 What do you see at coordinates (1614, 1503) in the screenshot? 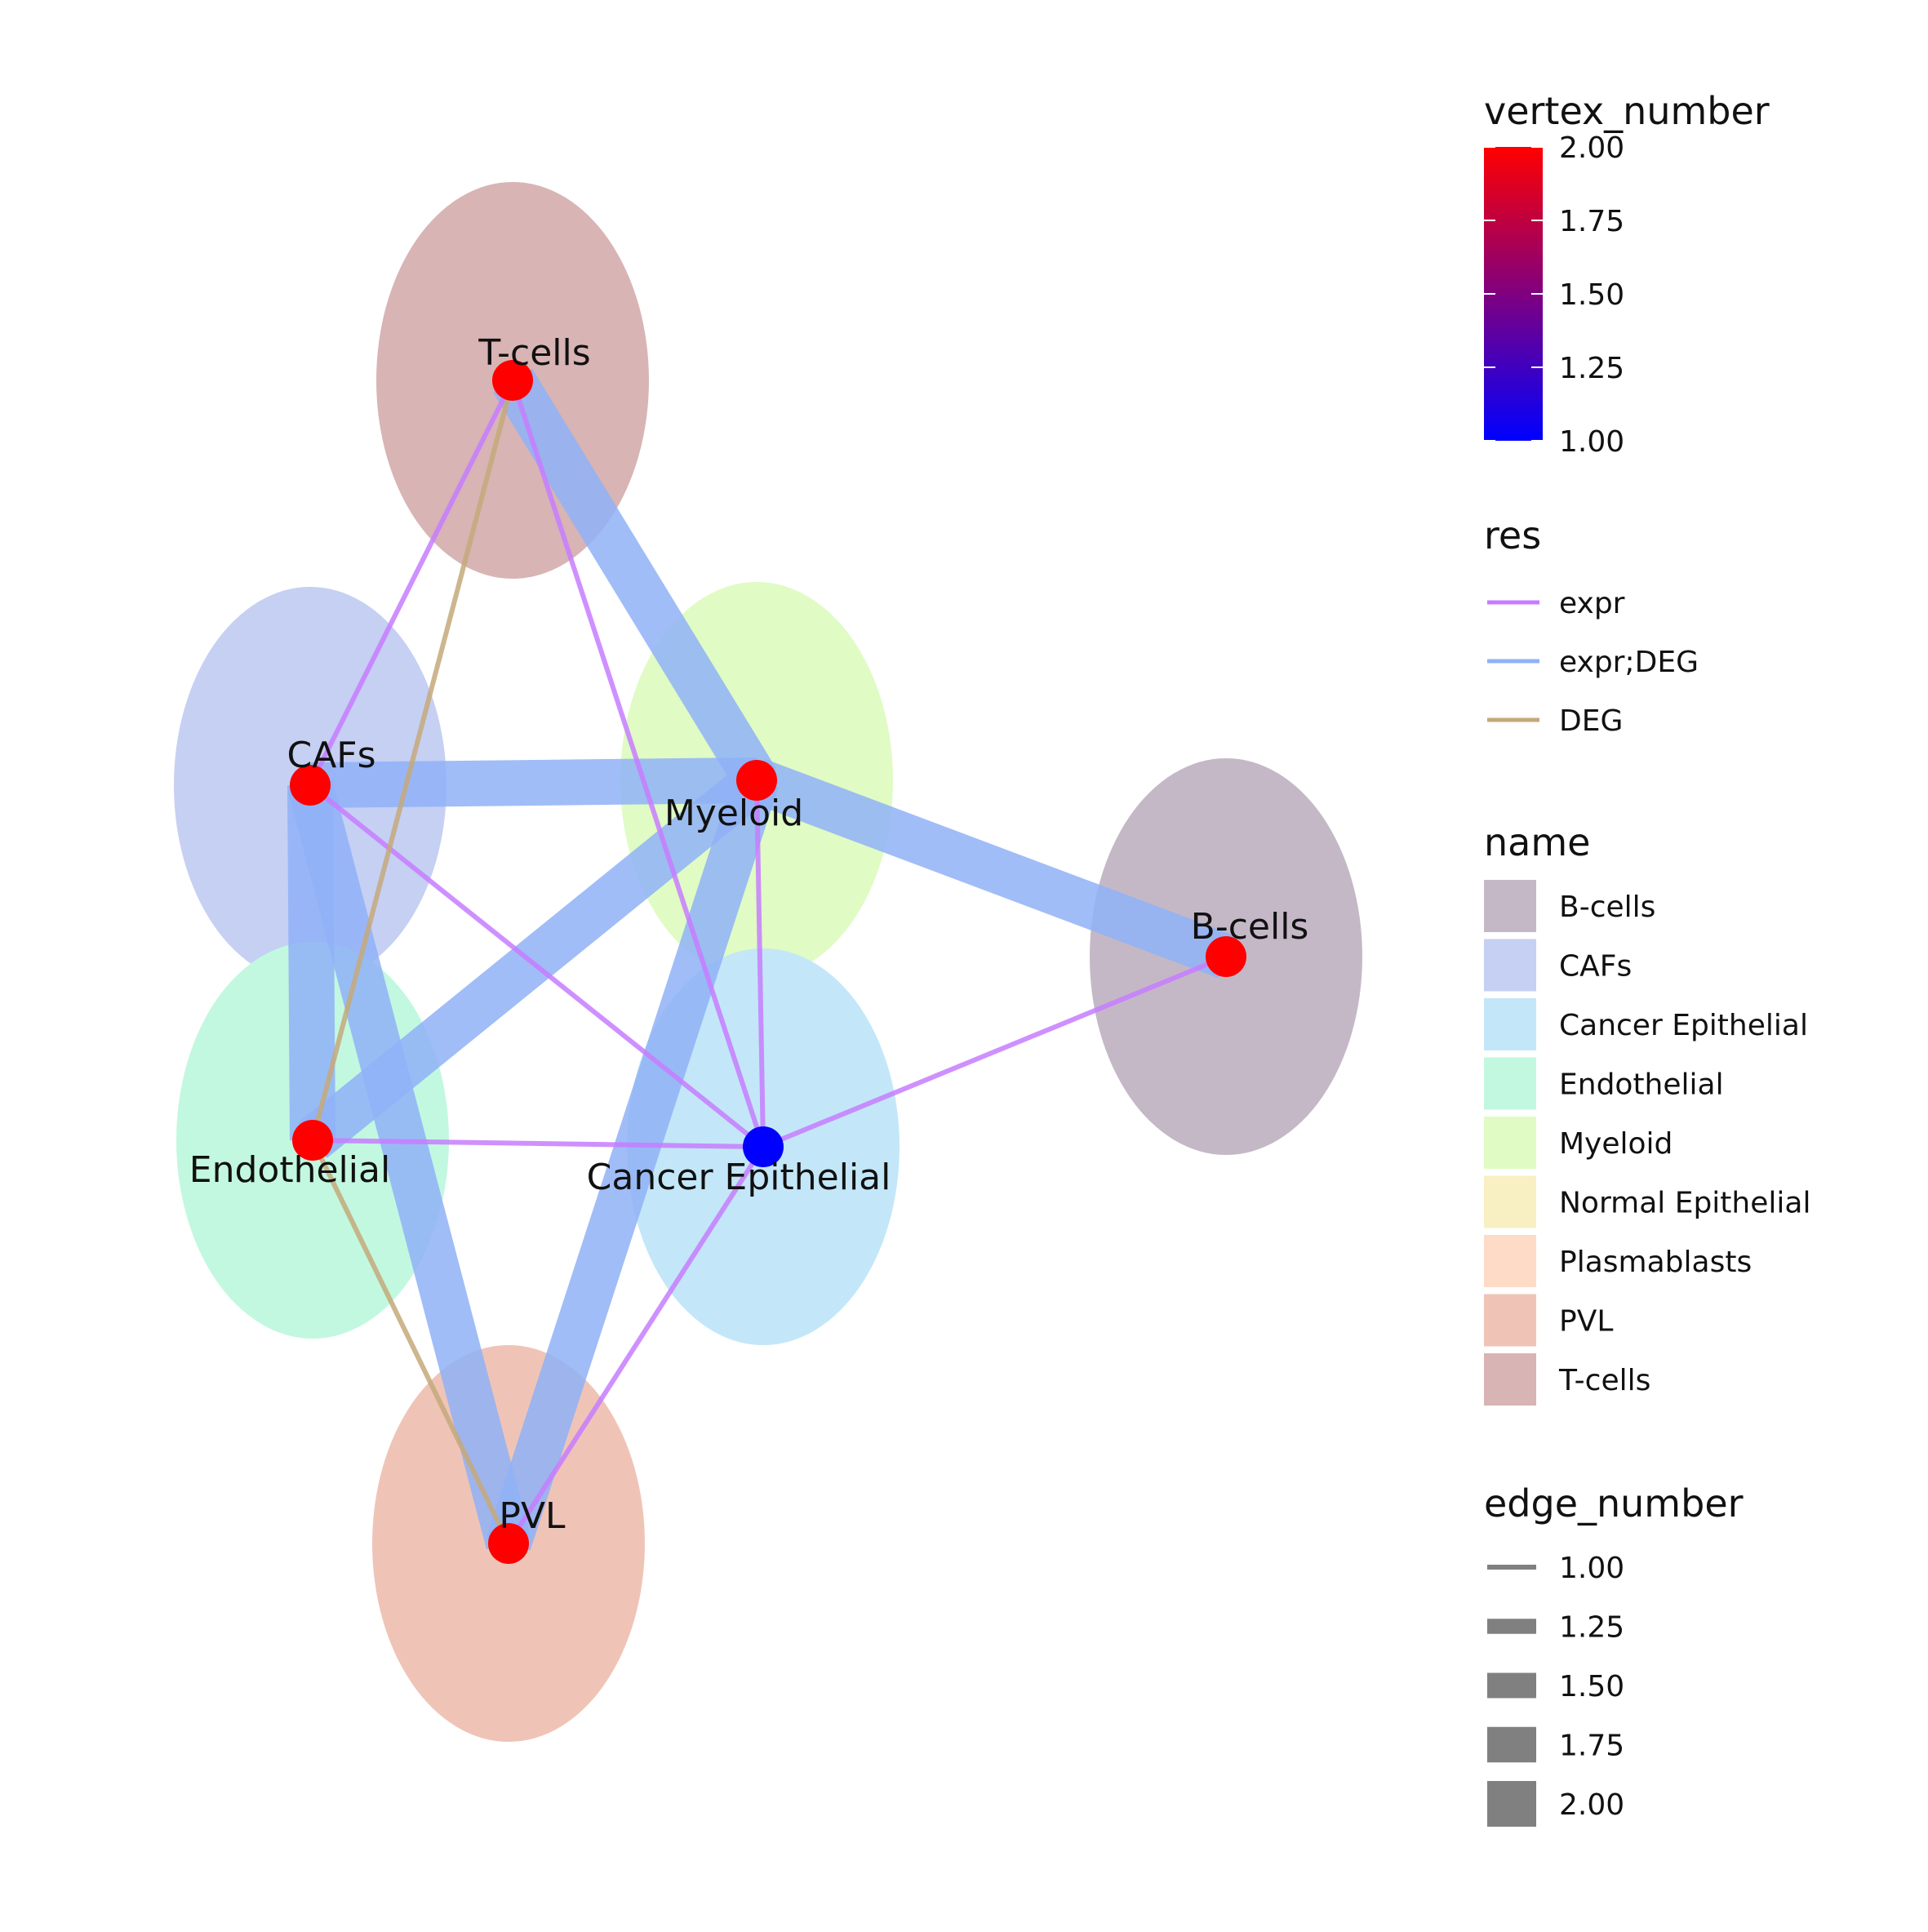
I see `legend-edge-number-title: edge_number` at bounding box center [1614, 1503].